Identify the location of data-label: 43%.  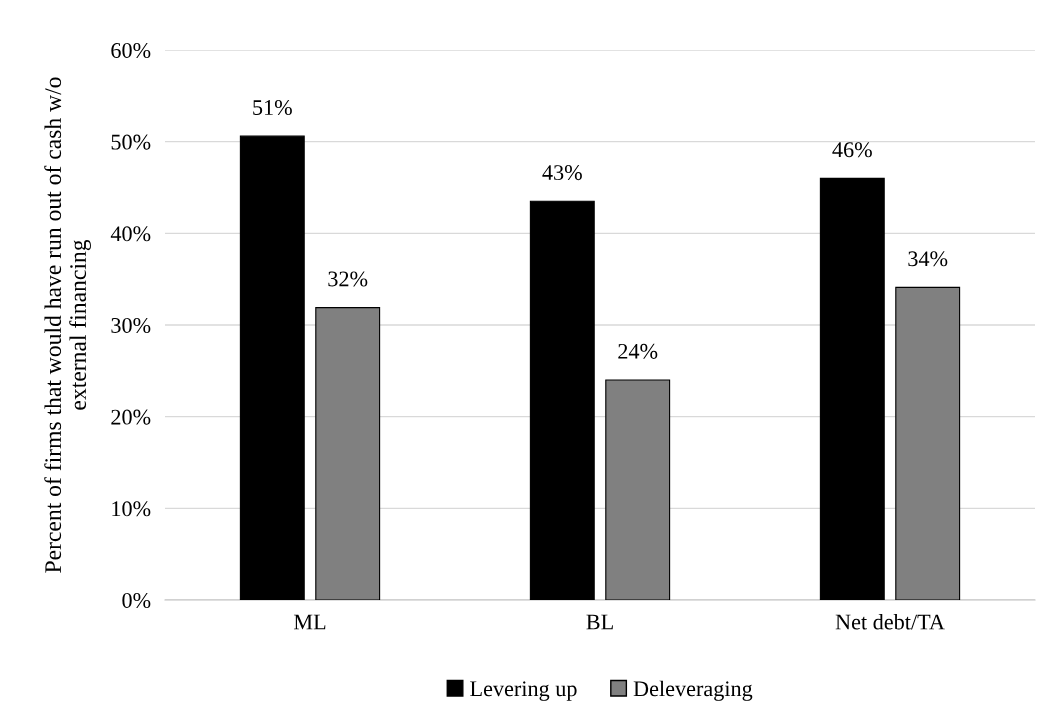
(562, 173).